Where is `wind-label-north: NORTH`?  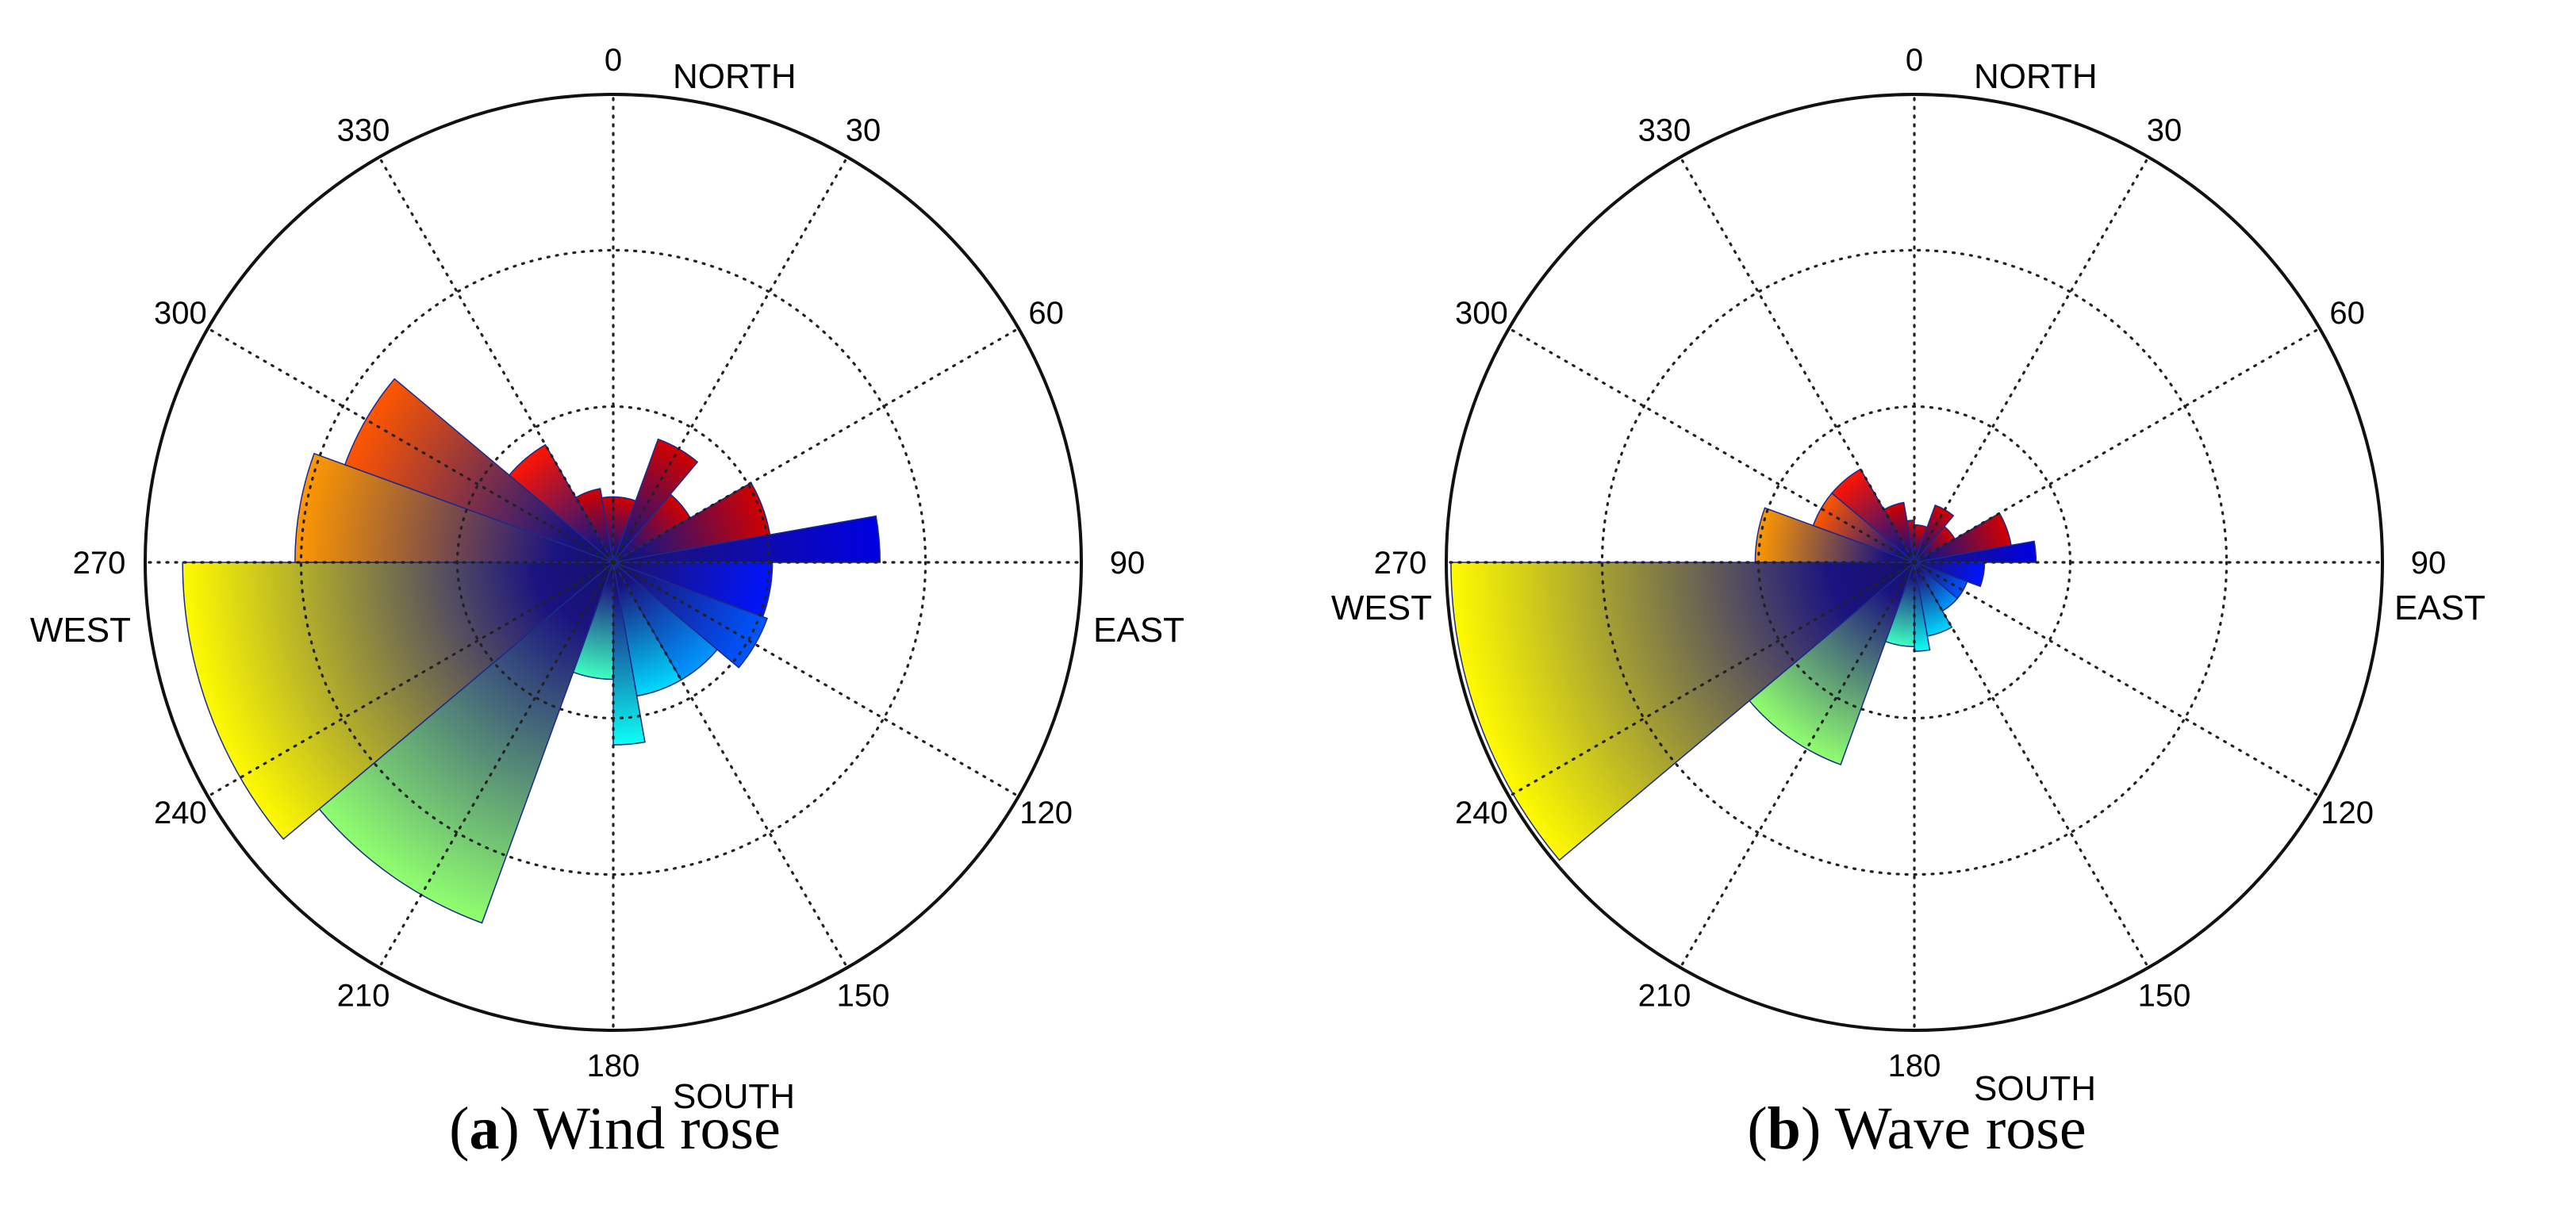 wind-label-north: NORTH is located at coordinates (735, 76).